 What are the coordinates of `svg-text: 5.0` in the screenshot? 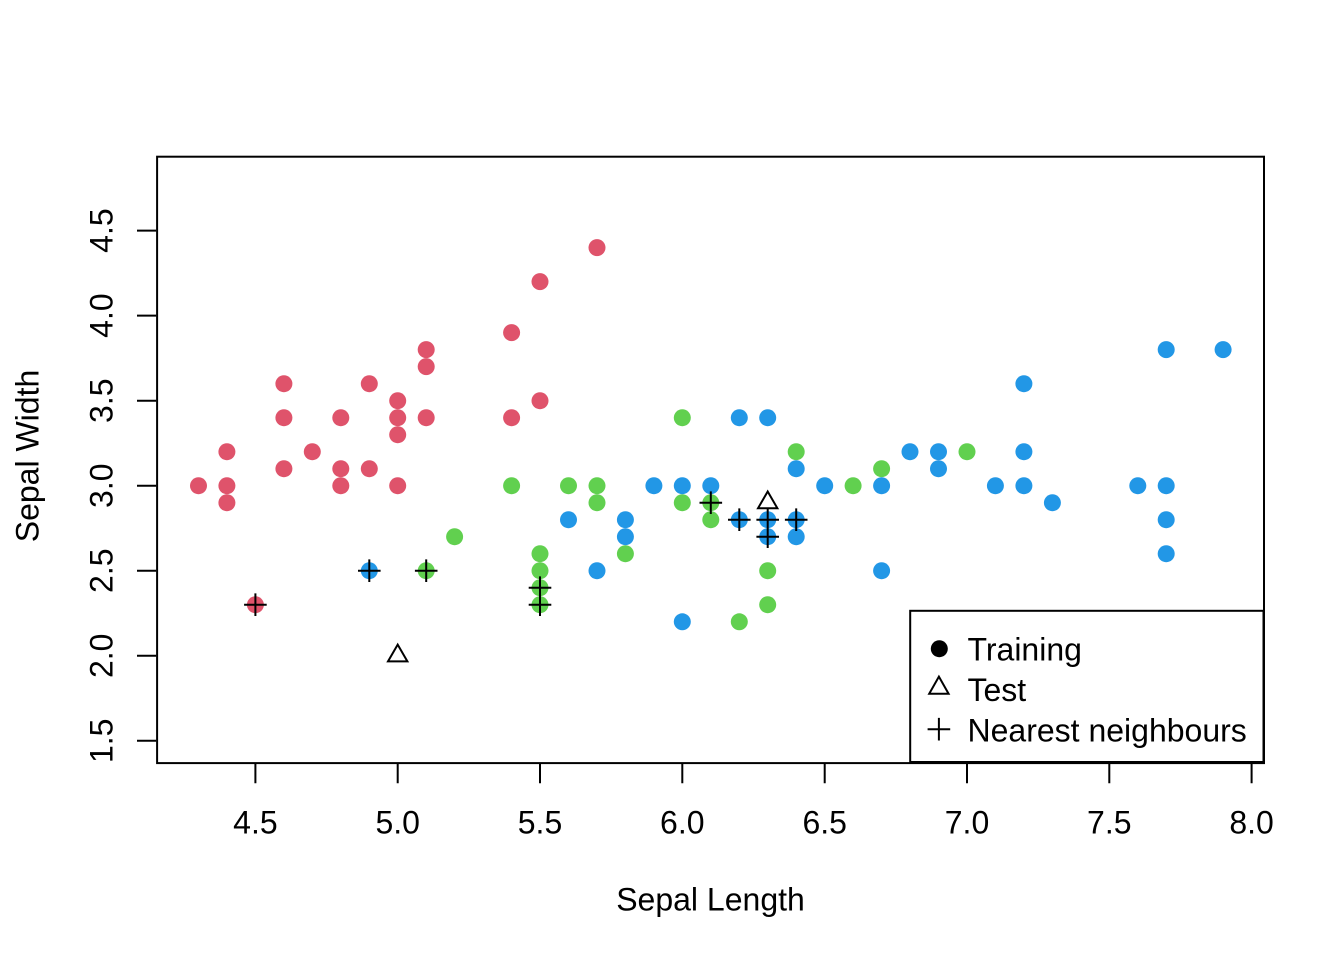 It's located at (397, 823).